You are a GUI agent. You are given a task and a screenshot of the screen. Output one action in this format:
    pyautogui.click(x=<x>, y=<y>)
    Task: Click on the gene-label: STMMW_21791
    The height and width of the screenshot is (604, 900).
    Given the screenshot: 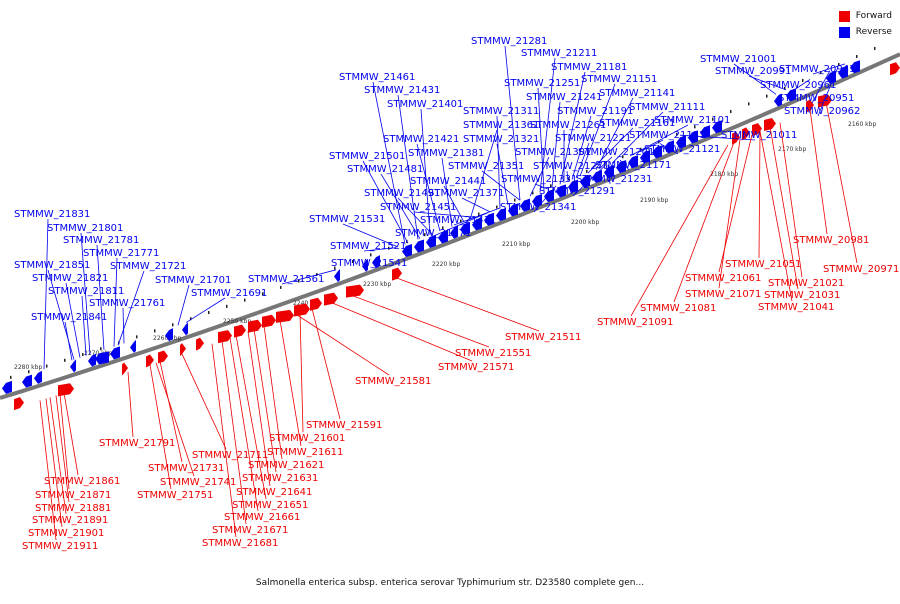 What is the action you would take?
    pyautogui.click(x=137, y=443)
    